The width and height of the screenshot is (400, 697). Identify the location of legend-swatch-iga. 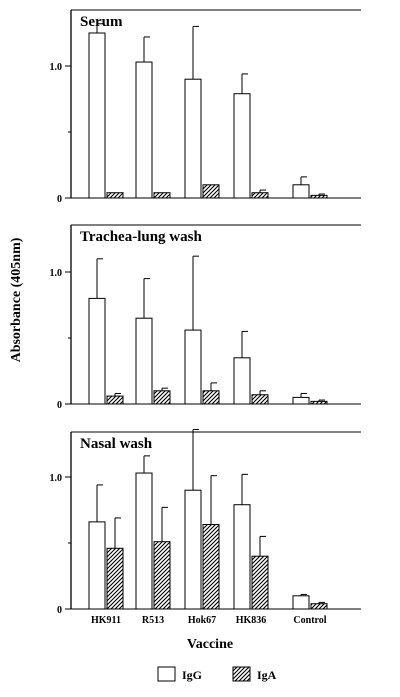
(241, 674).